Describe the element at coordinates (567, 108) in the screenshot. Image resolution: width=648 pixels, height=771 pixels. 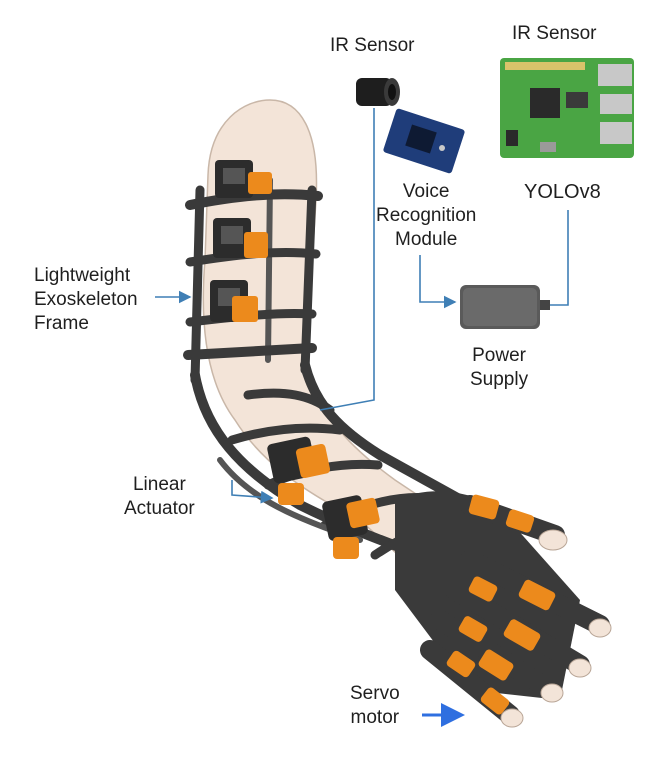
I see `compute-board` at that location.